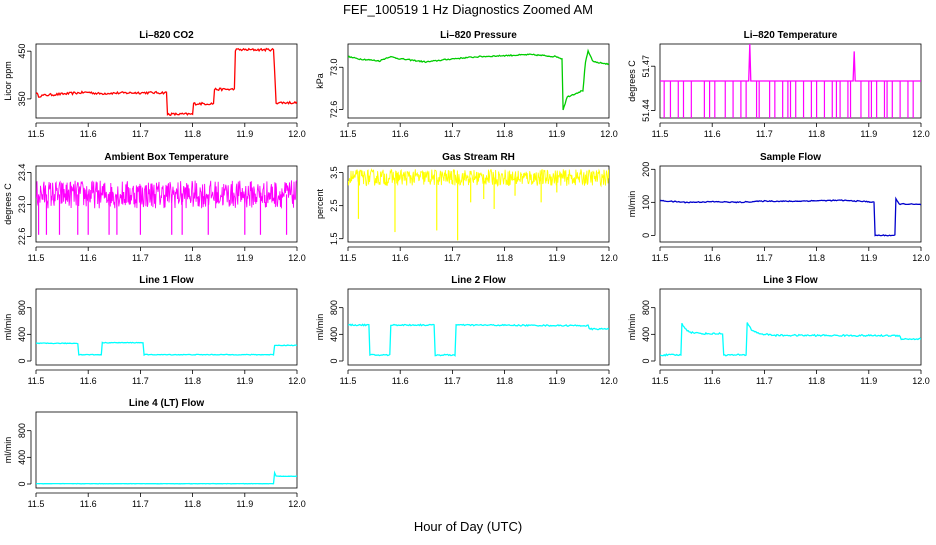 Image resolution: width=936 pixels, height=545 pixels. Describe the element at coordinates (8, 81) in the screenshot. I see `y-axis-label: Licor ppm` at that location.